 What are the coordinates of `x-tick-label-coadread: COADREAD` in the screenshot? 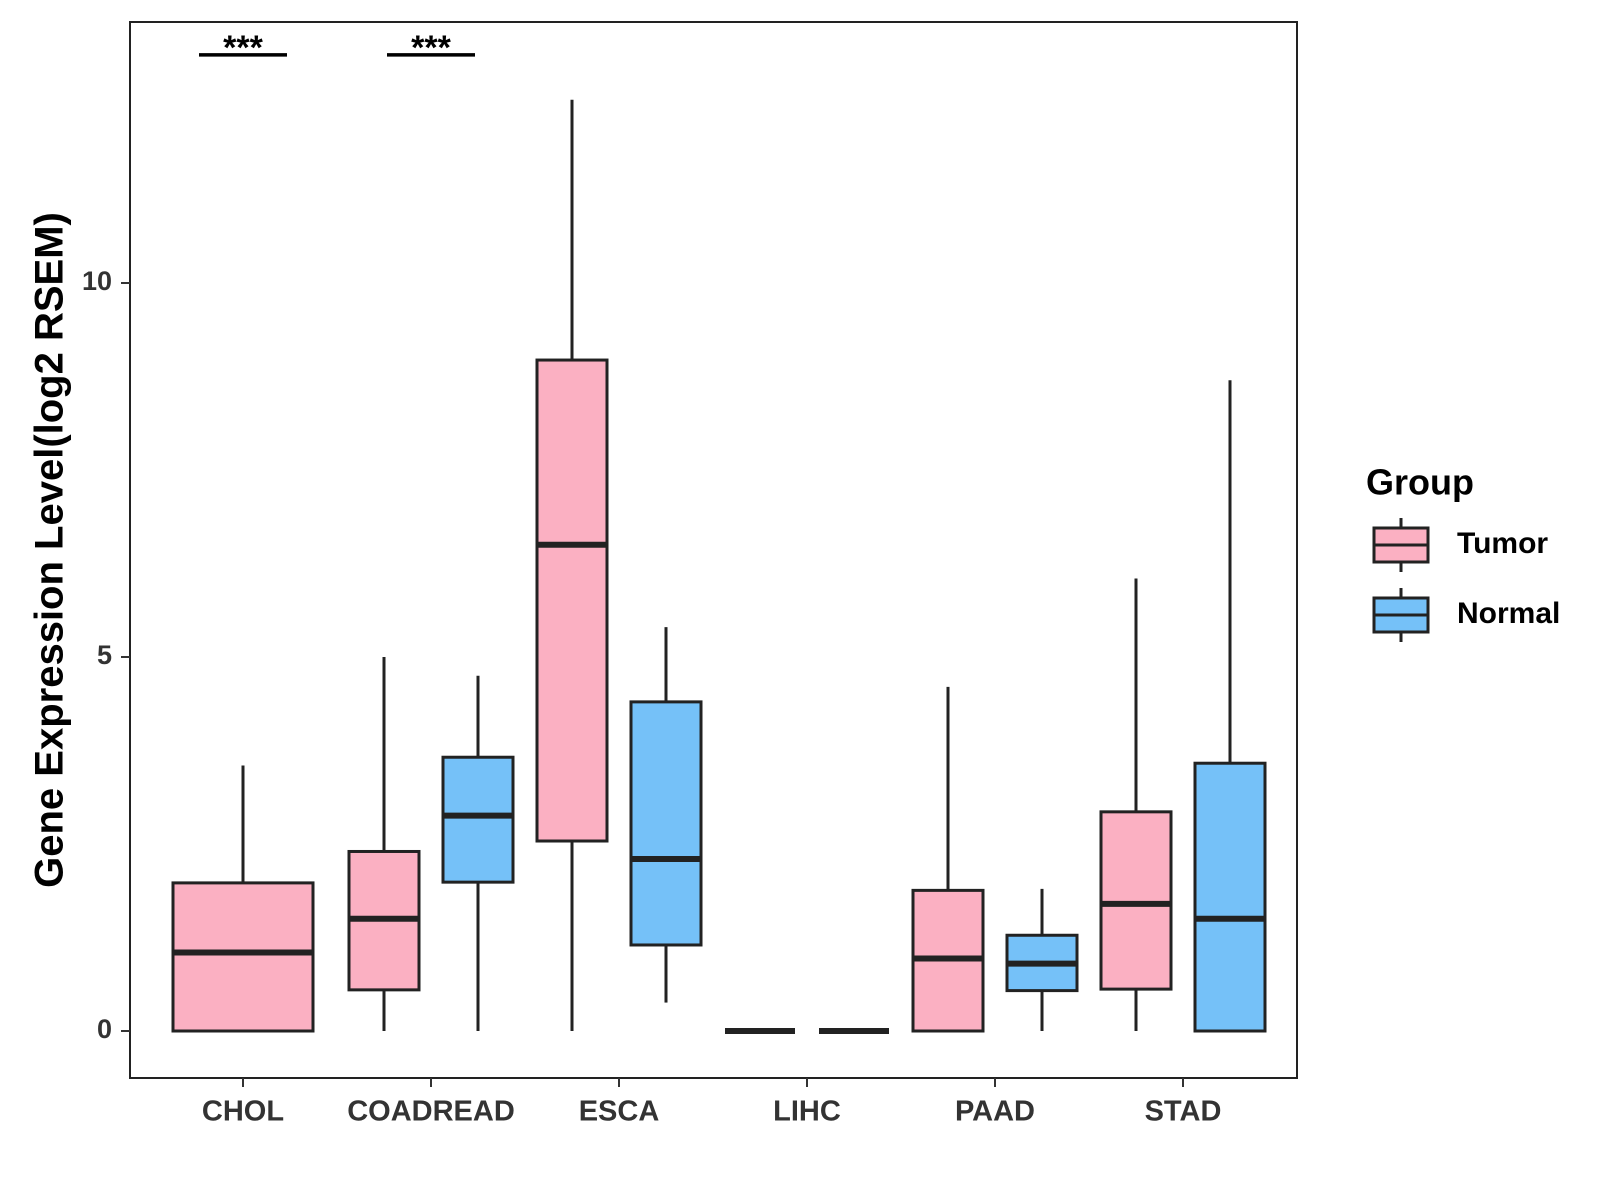 It's located at (431, 1112).